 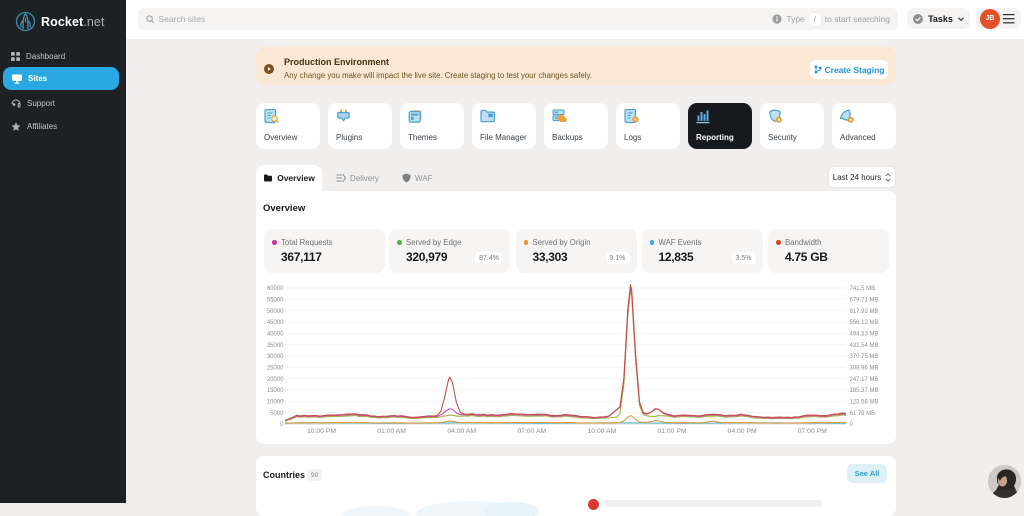 I want to click on svg-text: 35000, so click(x=275, y=346).